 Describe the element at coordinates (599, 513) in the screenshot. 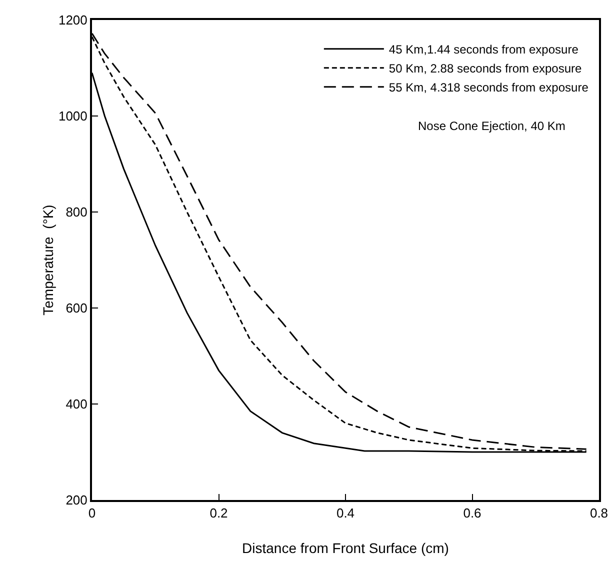

I see `x-tick-label: 0.8` at that location.